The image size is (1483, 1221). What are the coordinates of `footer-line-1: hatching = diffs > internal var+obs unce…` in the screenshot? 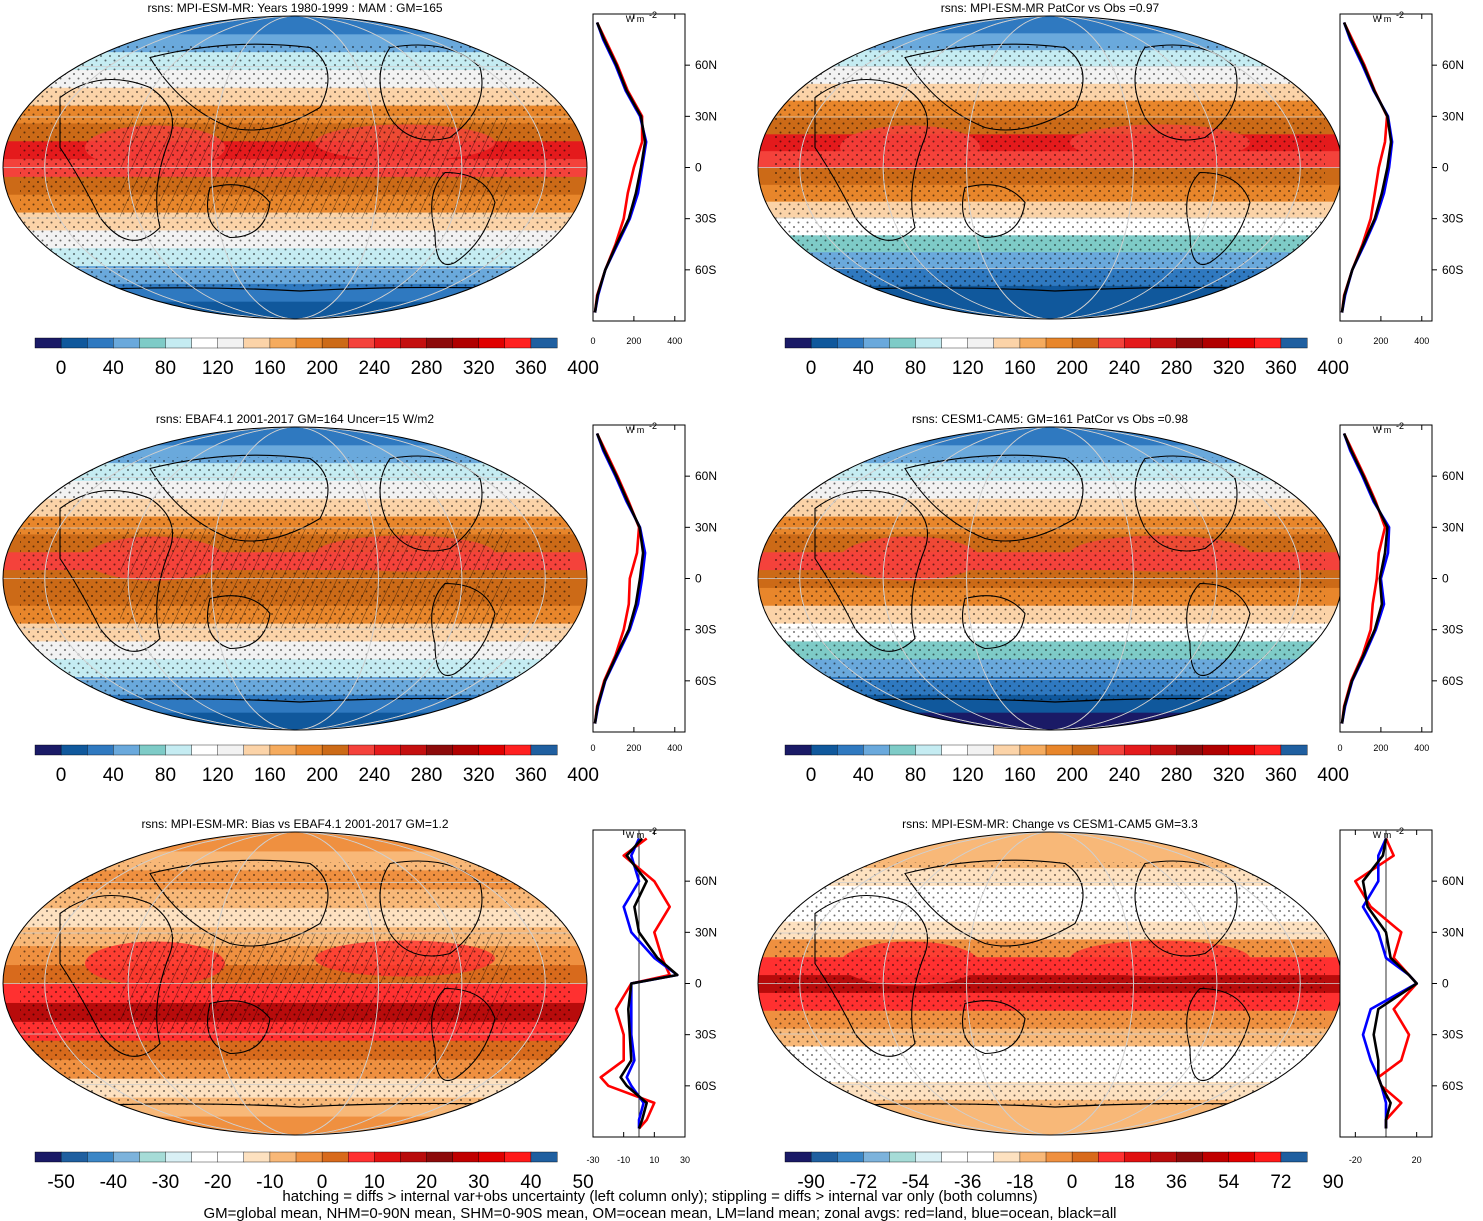 It's located at (659, 1196).